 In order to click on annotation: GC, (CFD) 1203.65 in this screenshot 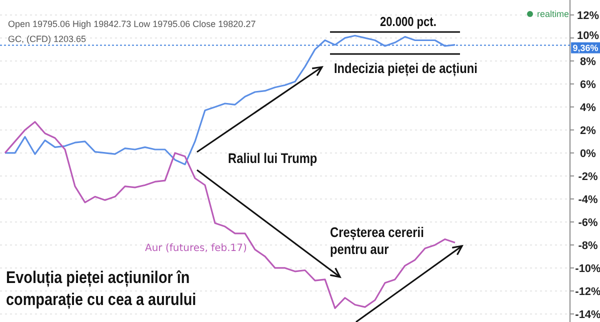, I will do `click(47, 39)`.